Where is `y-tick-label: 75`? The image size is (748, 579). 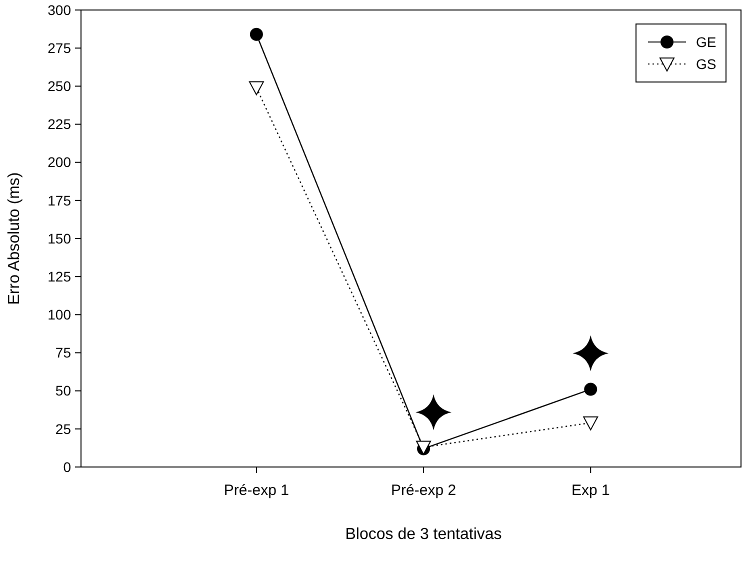 y-tick-label: 75 is located at coordinates (63, 352).